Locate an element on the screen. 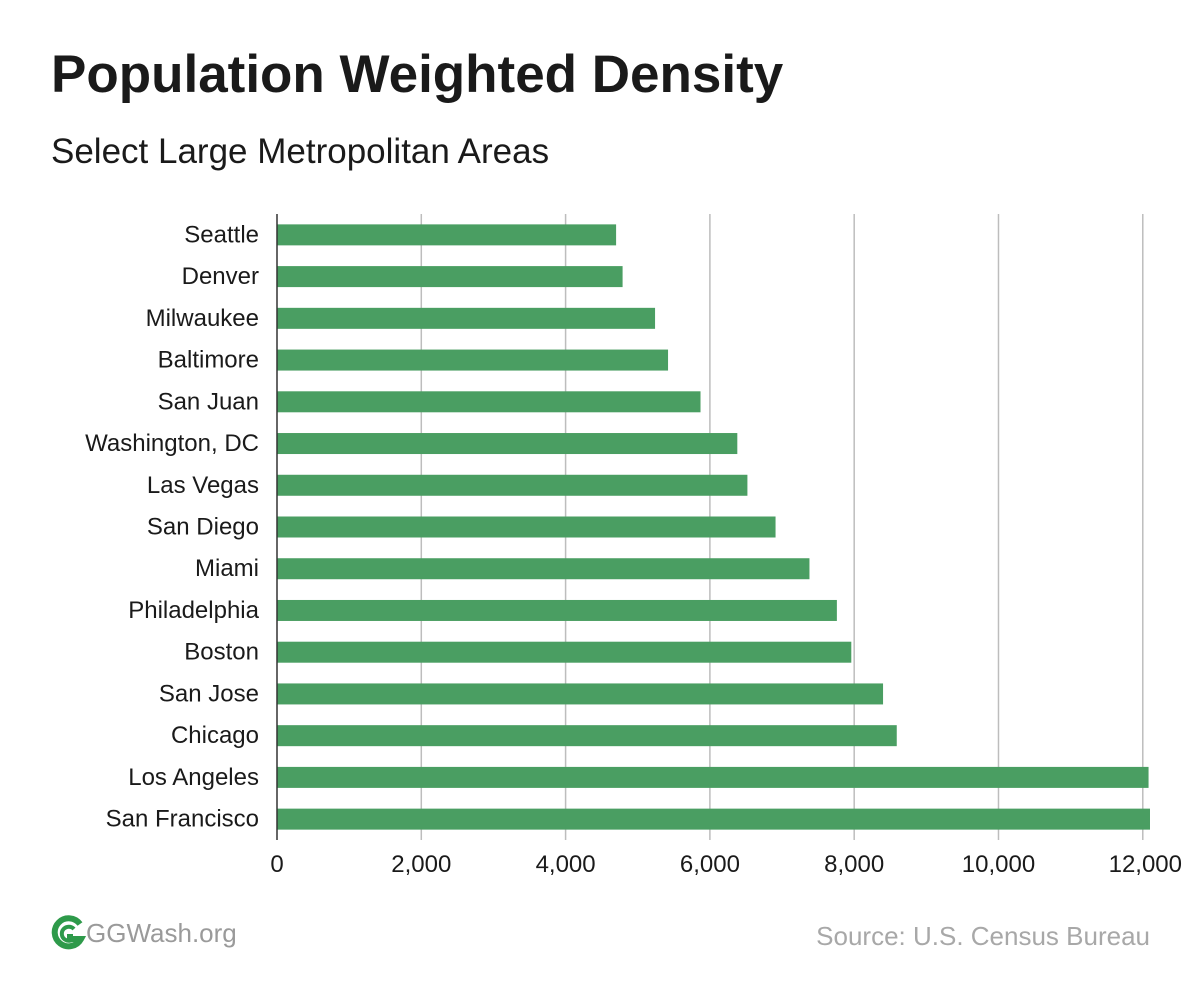 This screenshot has height=994, width=1200. category-label: Seattle is located at coordinates (221, 234).